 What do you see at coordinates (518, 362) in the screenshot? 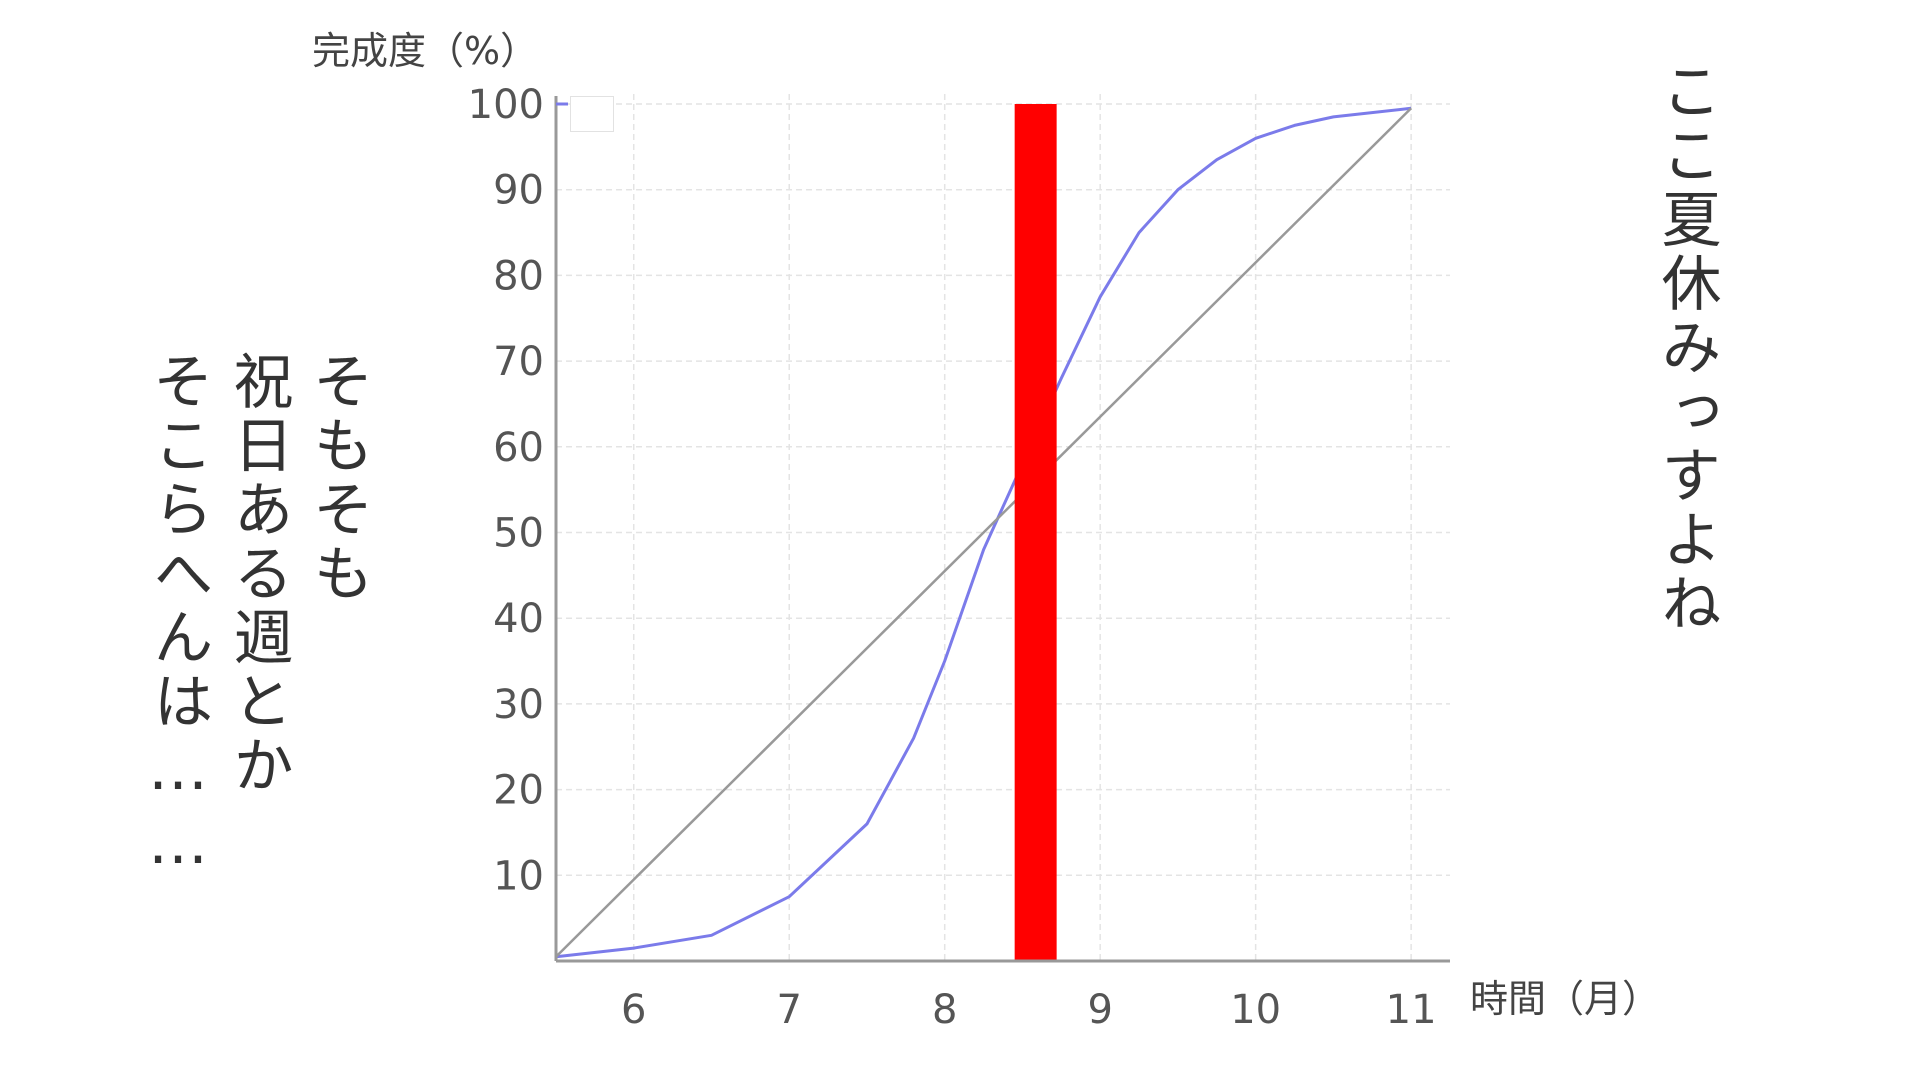
I see `y-tick-label: 70` at bounding box center [518, 362].